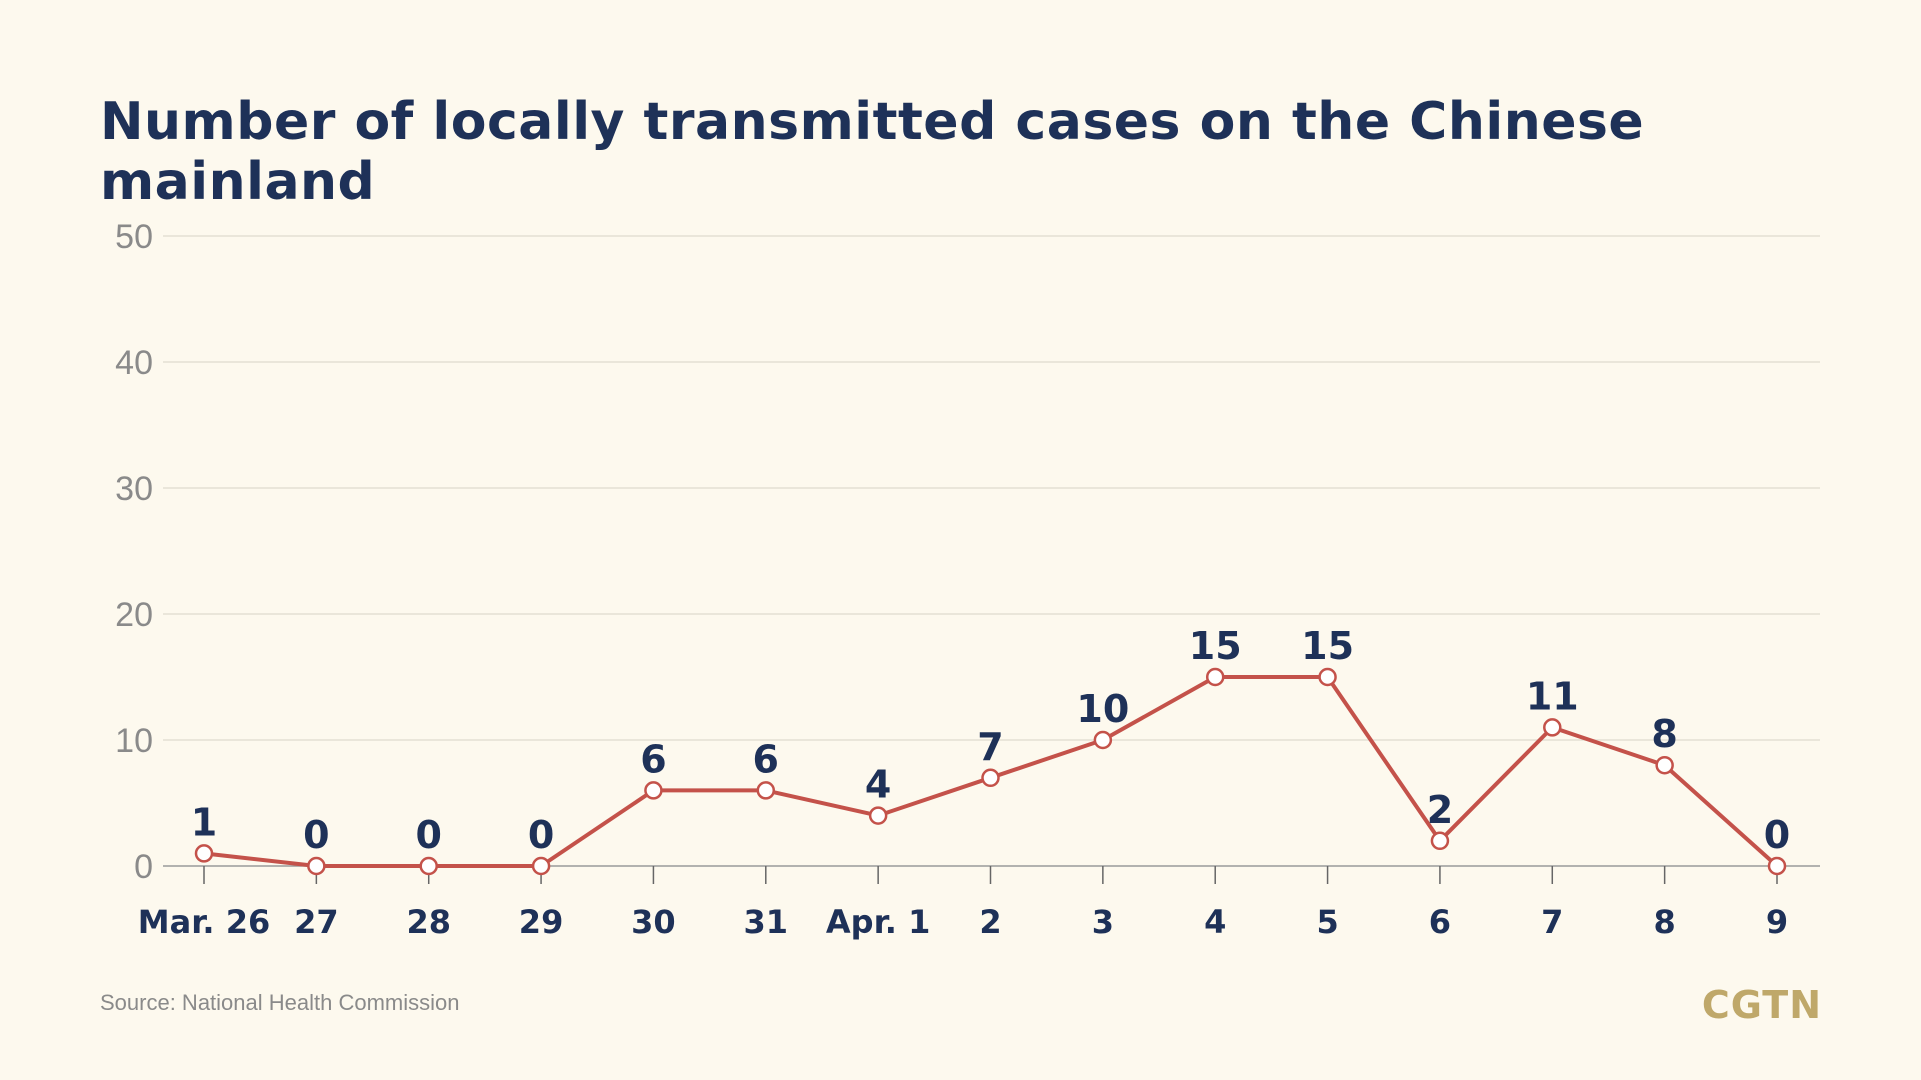  Describe the element at coordinates (316, 922) in the screenshot. I see `x-tick-label: 27` at that location.